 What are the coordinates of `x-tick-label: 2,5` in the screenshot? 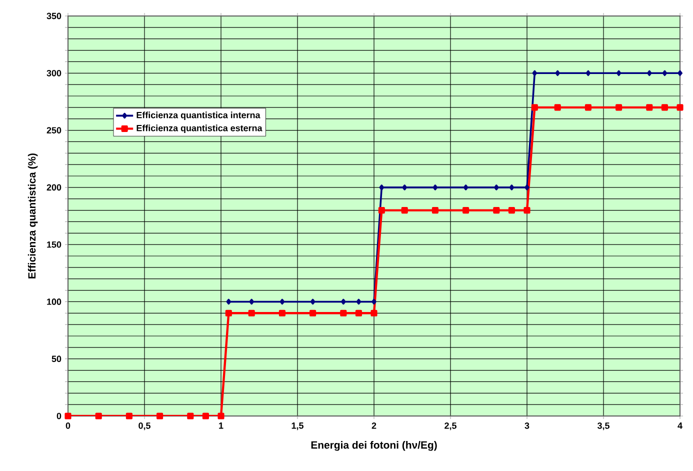 It's located at (450, 426).